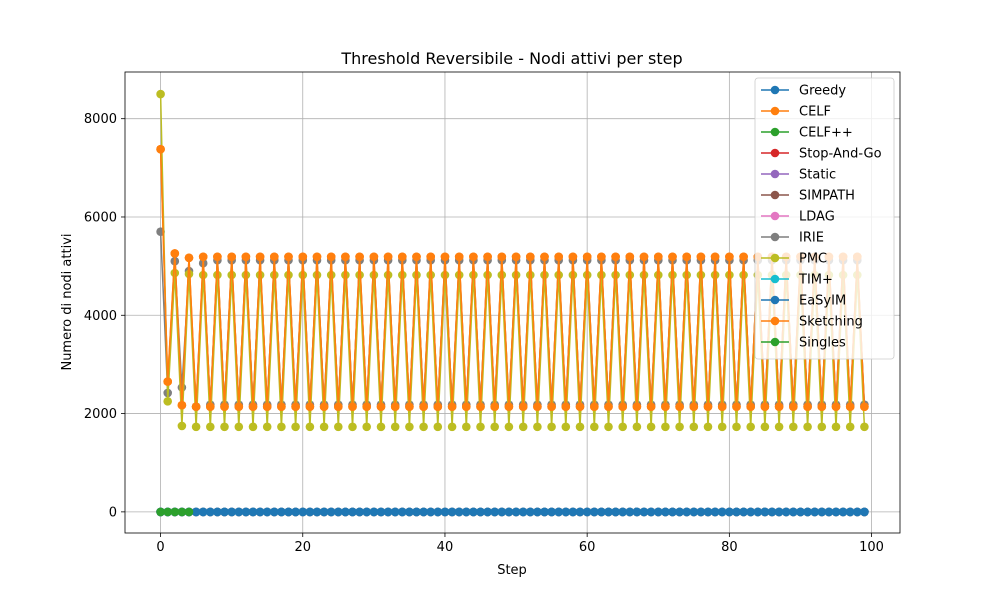  What do you see at coordinates (100, 217) in the screenshot?
I see `y-tick-label: 6000` at bounding box center [100, 217].